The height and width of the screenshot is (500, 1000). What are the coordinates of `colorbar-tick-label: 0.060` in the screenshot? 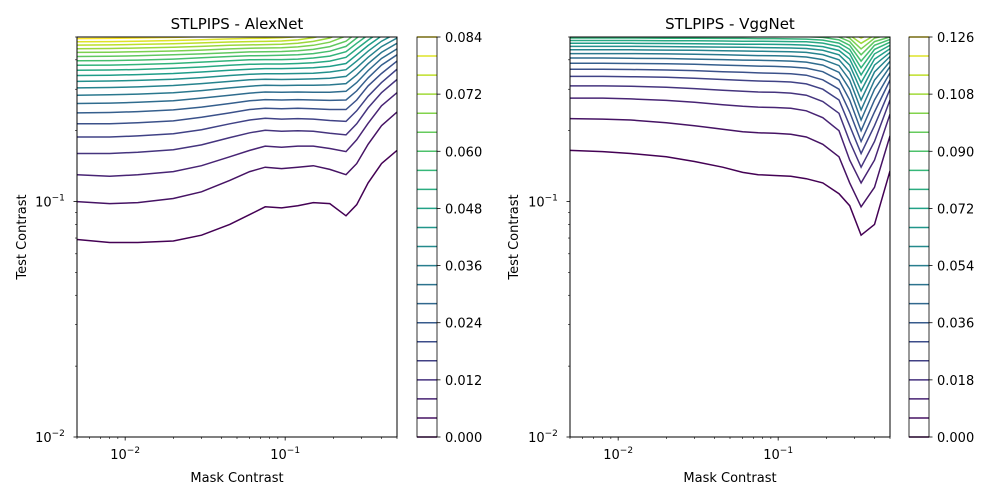 It's located at (463, 152).